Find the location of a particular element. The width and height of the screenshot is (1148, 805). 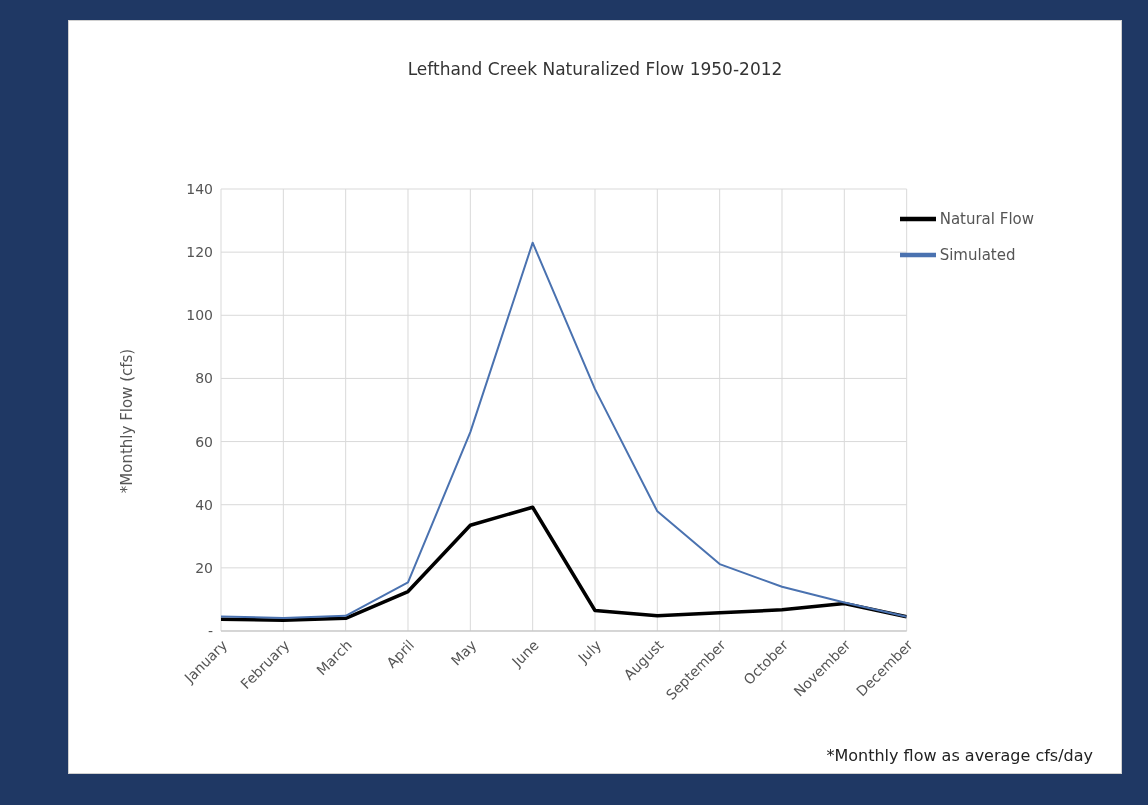

y-tick-label: 140 is located at coordinates (199, 188).